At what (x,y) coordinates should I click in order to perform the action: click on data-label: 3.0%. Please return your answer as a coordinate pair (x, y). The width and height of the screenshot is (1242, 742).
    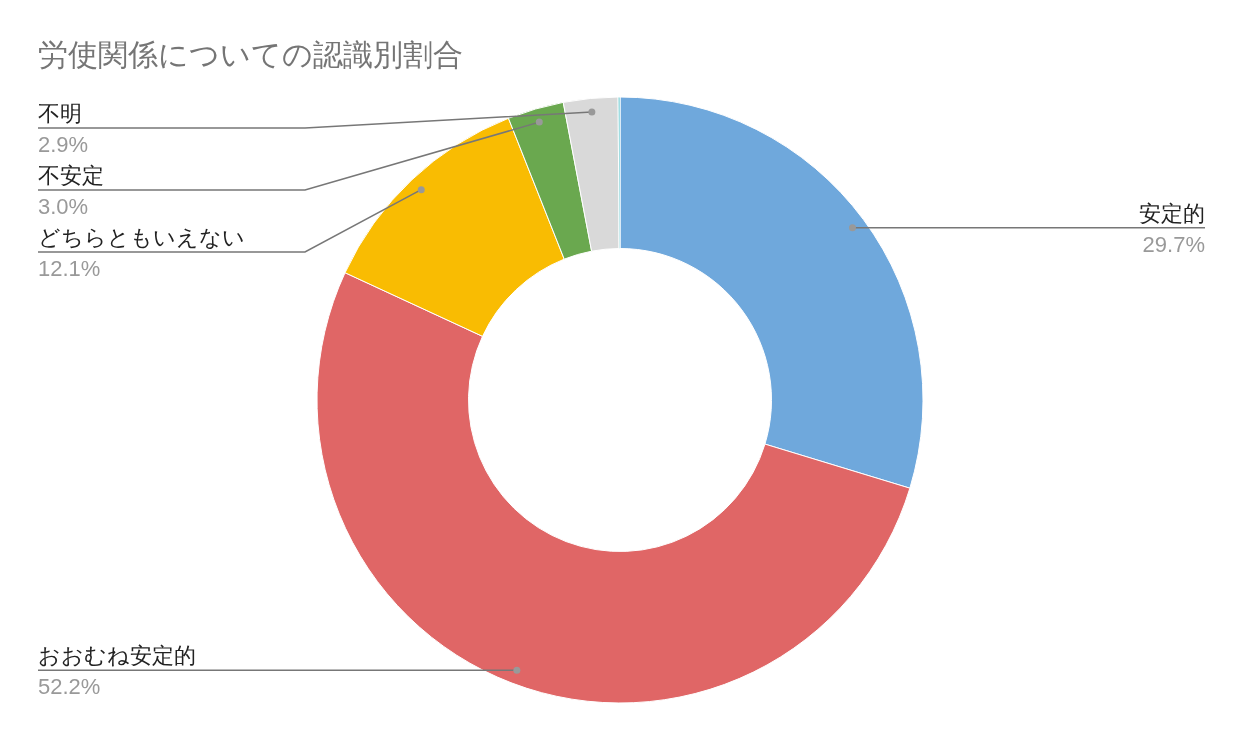
    Looking at the image, I should click on (63, 206).